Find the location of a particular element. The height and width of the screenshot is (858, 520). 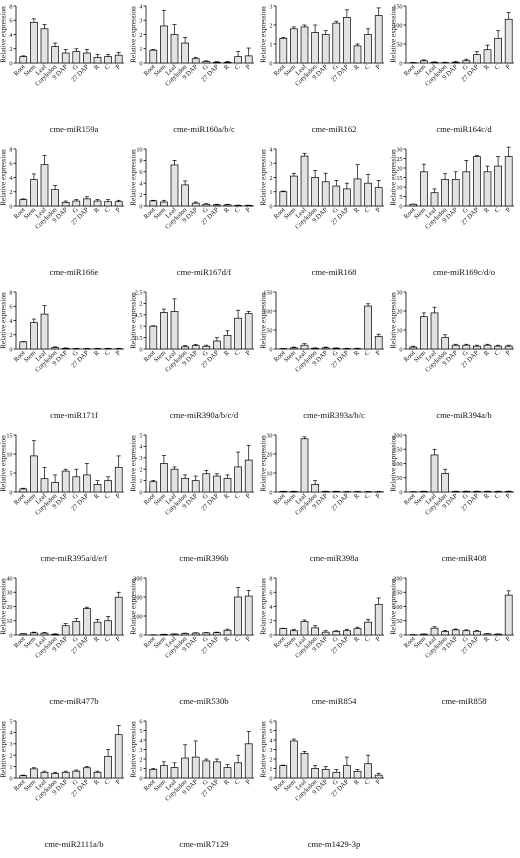

chart-title: cme-miR393a/b/c is located at coordinates (334, 415).